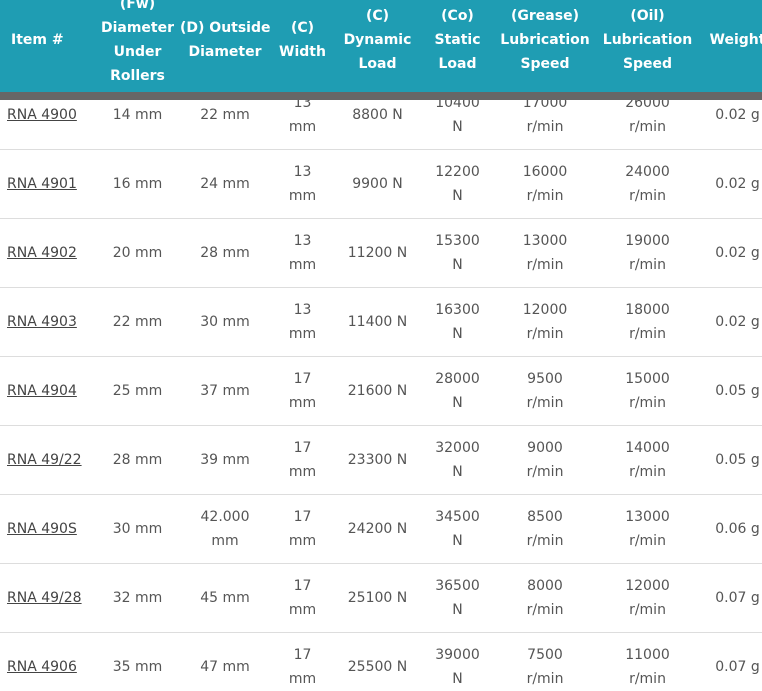  I want to click on item-link: RNA 4902, so click(42, 253).